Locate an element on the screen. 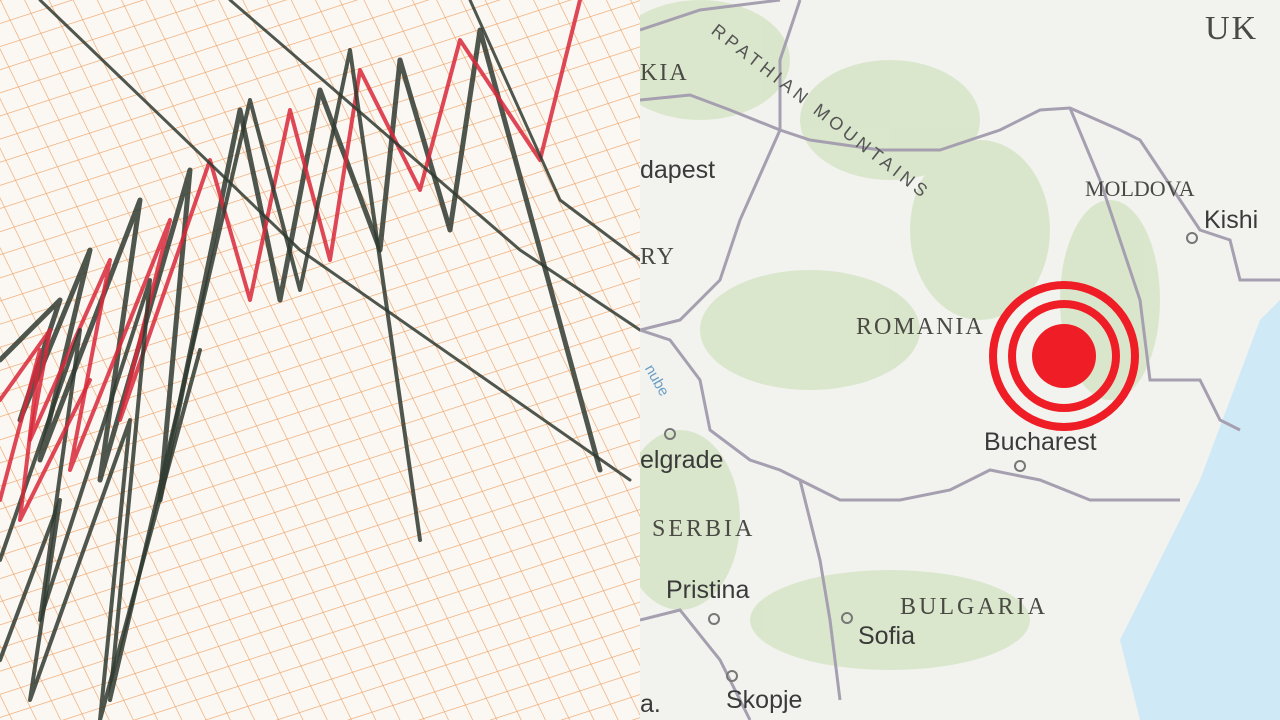 Image resolution: width=1280 pixels, height=720 pixels. label-bulgaria: BULGARIA is located at coordinates (974, 607).